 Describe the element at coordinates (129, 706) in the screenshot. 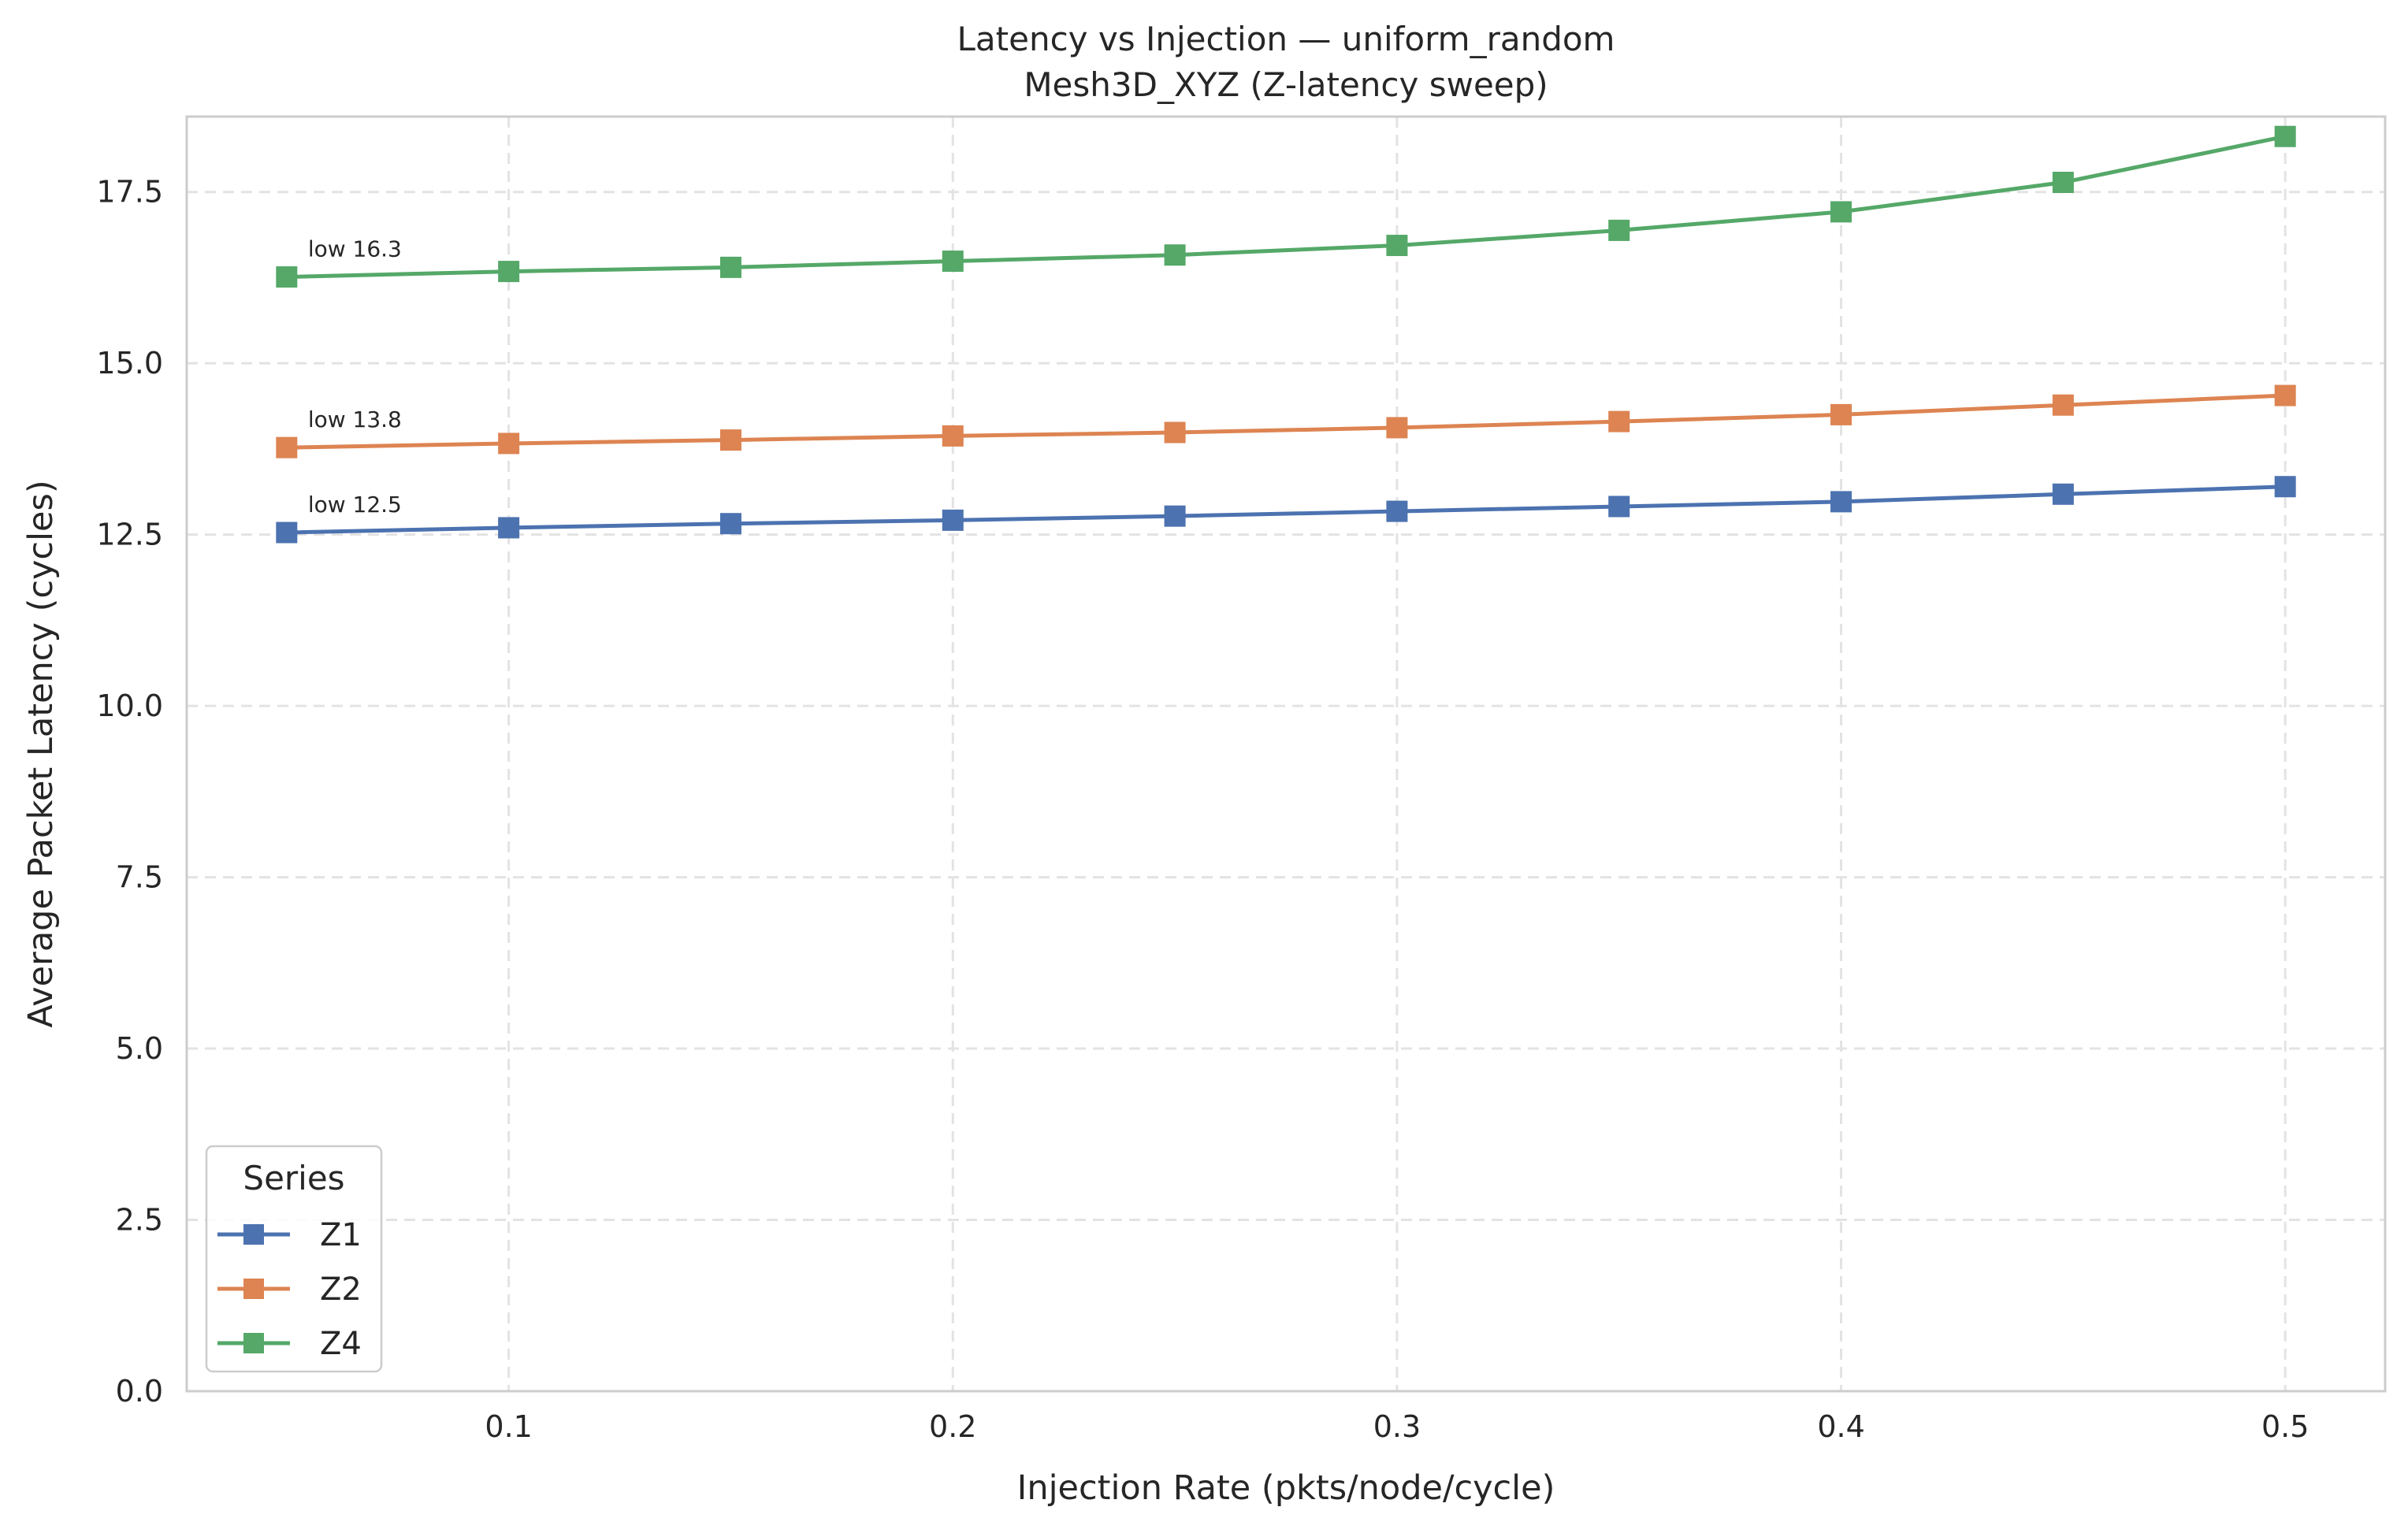

I see `y-tick-label: 10.0` at that location.